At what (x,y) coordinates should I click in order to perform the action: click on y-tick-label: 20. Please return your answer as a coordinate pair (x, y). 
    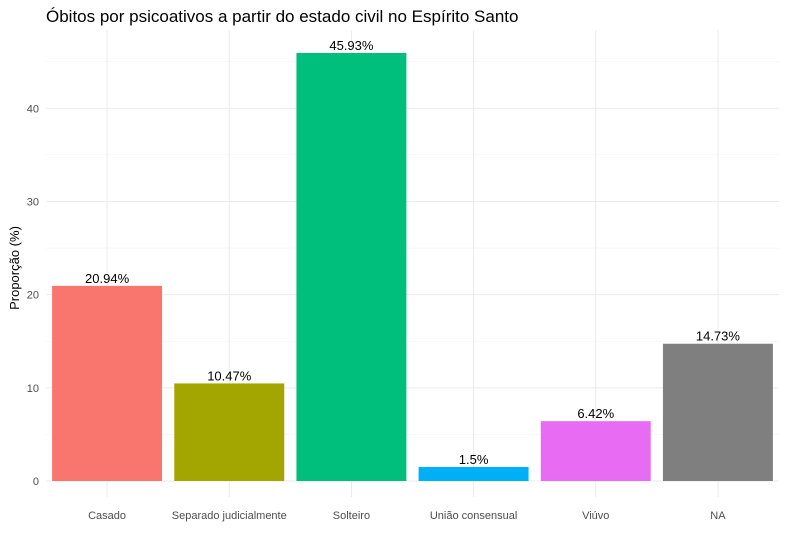
    Looking at the image, I should click on (33, 296).